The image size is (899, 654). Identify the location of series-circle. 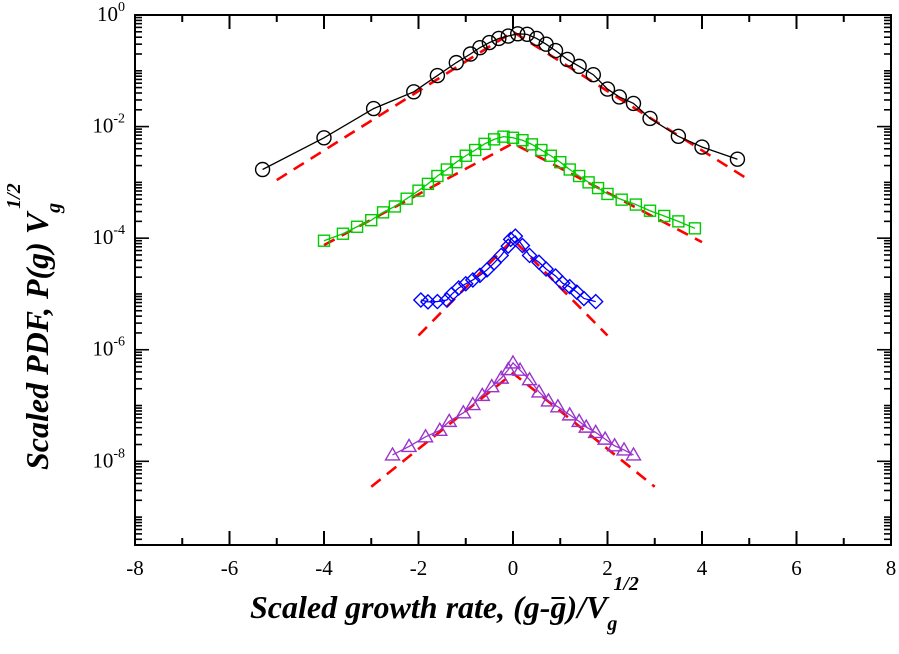
(500, 102).